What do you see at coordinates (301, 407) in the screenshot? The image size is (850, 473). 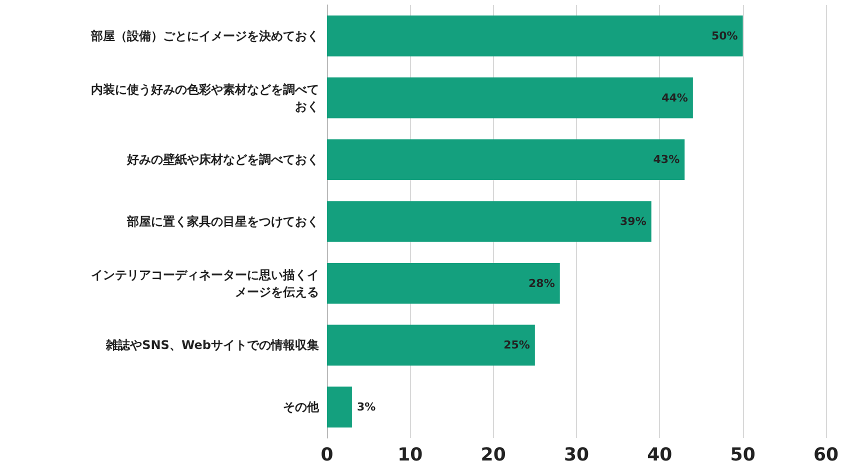 I see `y-tick-label: その他` at bounding box center [301, 407].